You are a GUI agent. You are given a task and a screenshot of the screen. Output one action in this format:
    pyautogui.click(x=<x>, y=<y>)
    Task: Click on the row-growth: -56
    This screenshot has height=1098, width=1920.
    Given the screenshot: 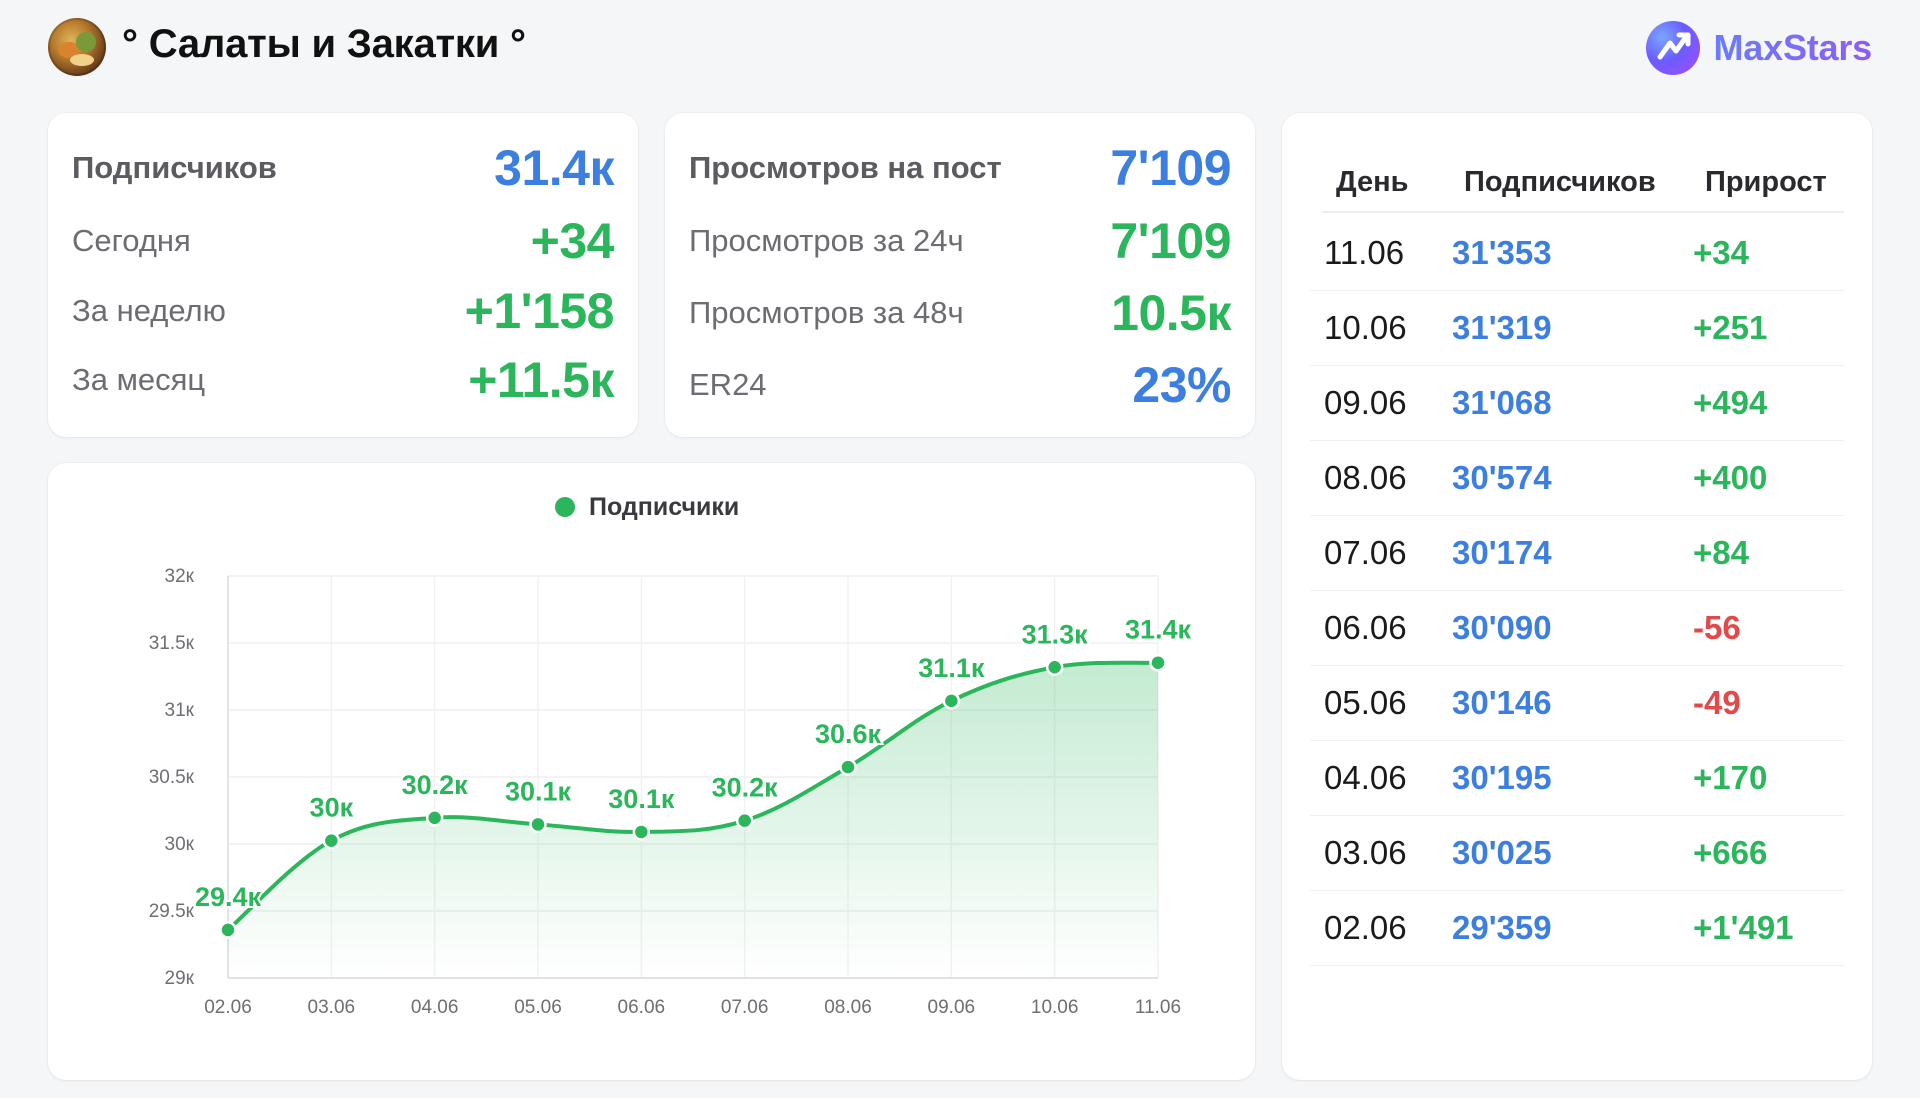 What is the action you would take?
    pyautogui.click(x=1717, y=627)
    